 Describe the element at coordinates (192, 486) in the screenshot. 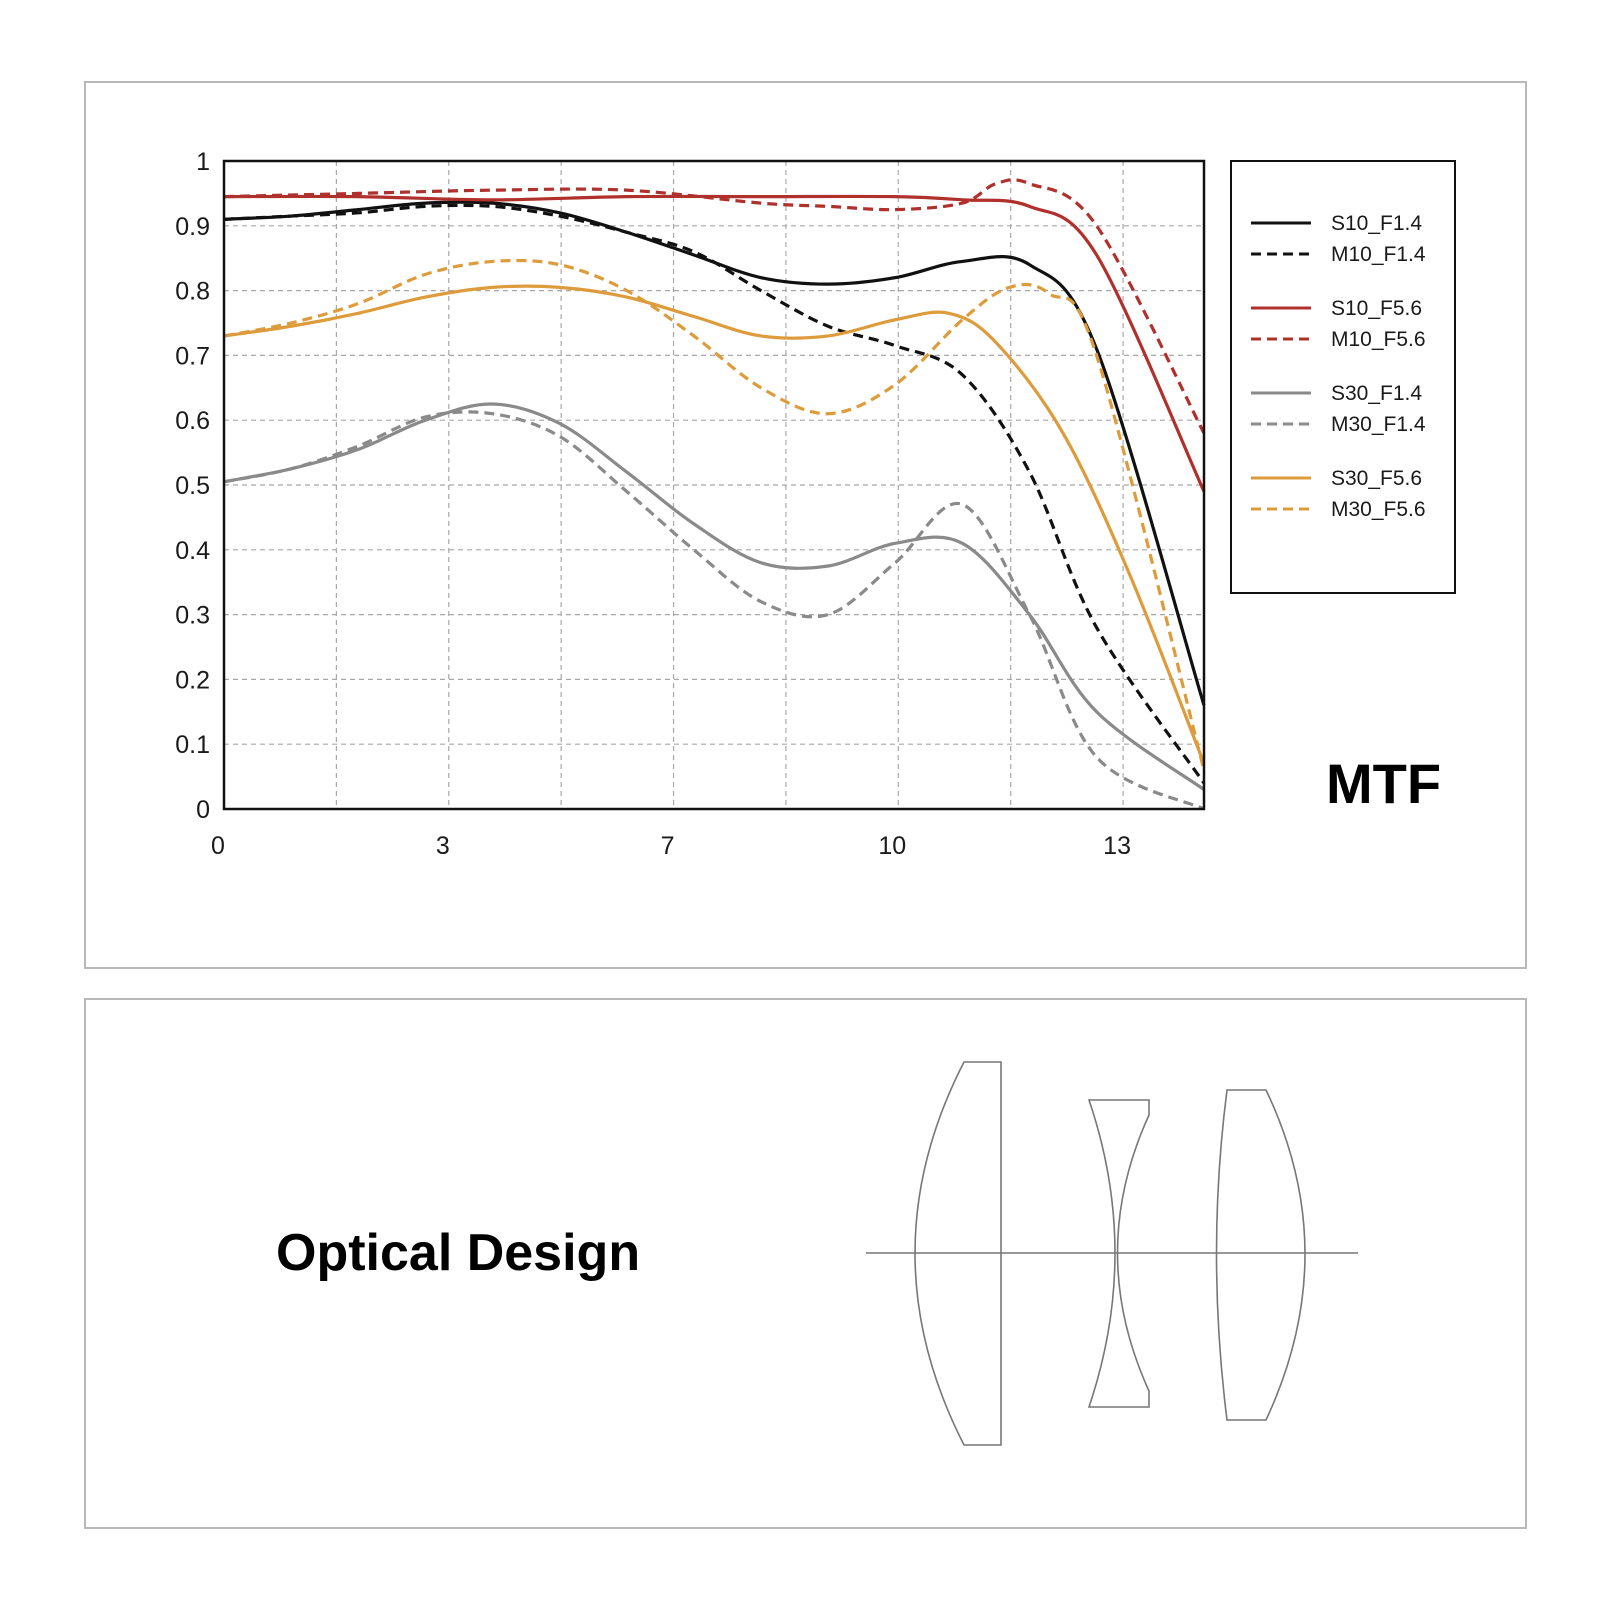

I see `y-tick-label: 0.5` at that location.